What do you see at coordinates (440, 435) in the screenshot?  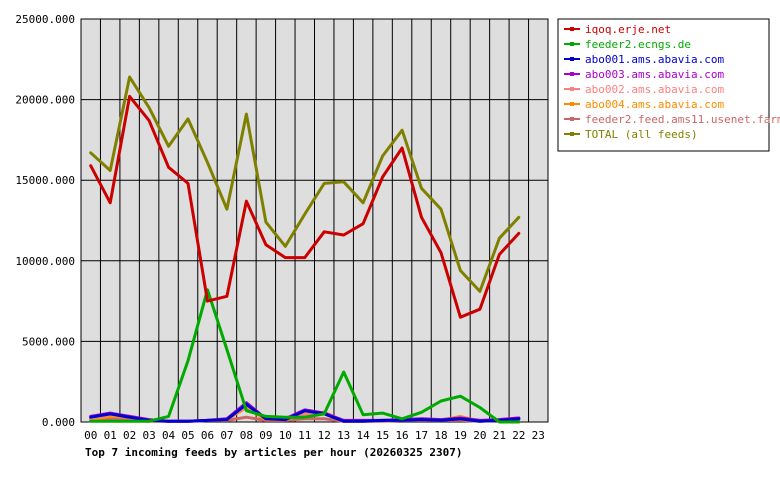 I see `x-tick-label: 18` at bounding box center [440, 435].